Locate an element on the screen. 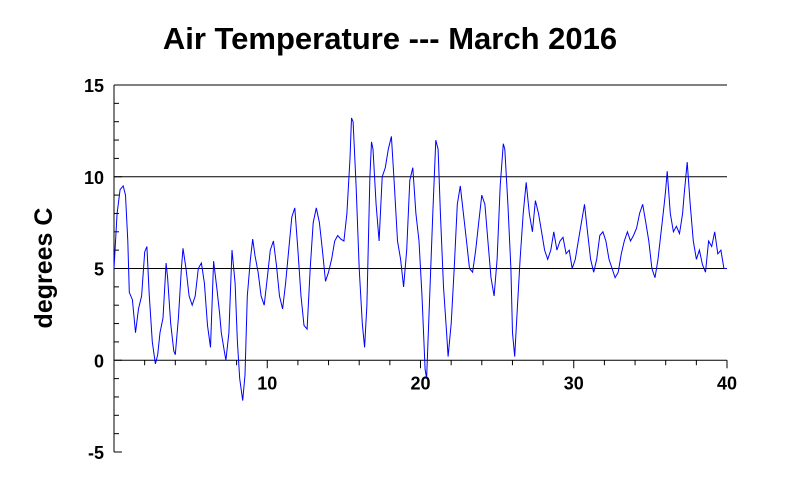 This screenshot has height=491, width=792. y-tick-label-0: 0 is located at coordinates (99, 361).